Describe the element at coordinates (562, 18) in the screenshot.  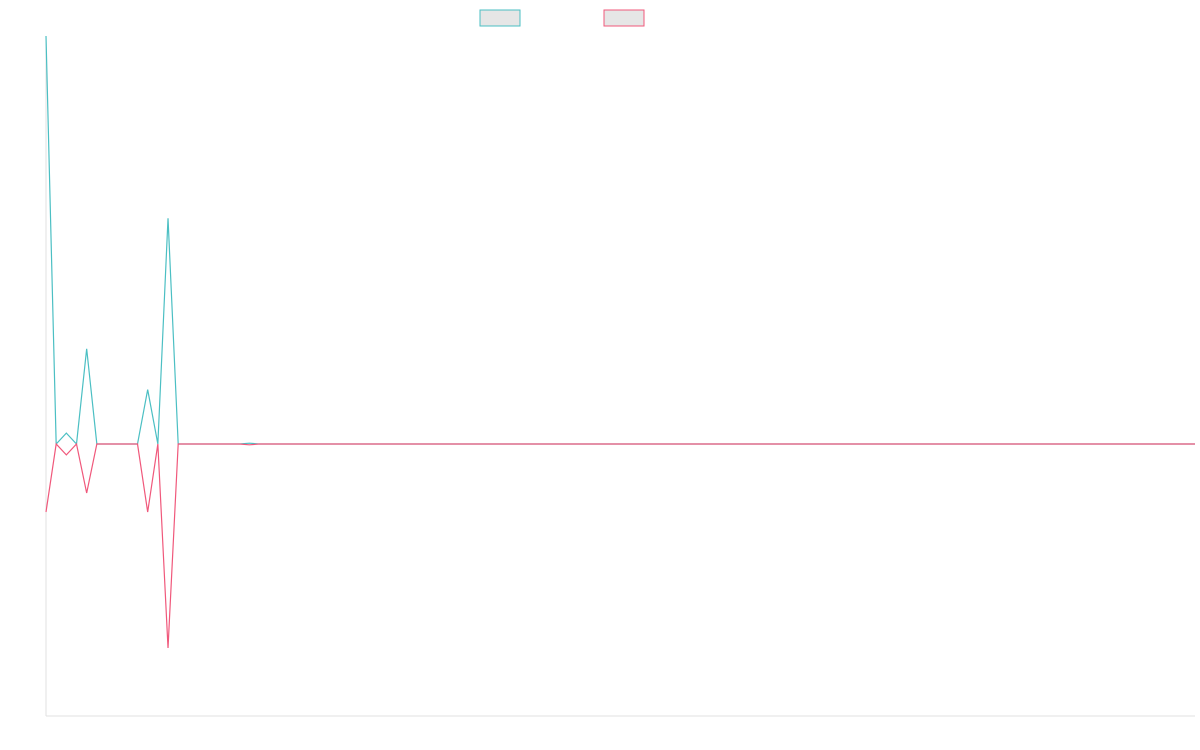
I see `legend` at that location.